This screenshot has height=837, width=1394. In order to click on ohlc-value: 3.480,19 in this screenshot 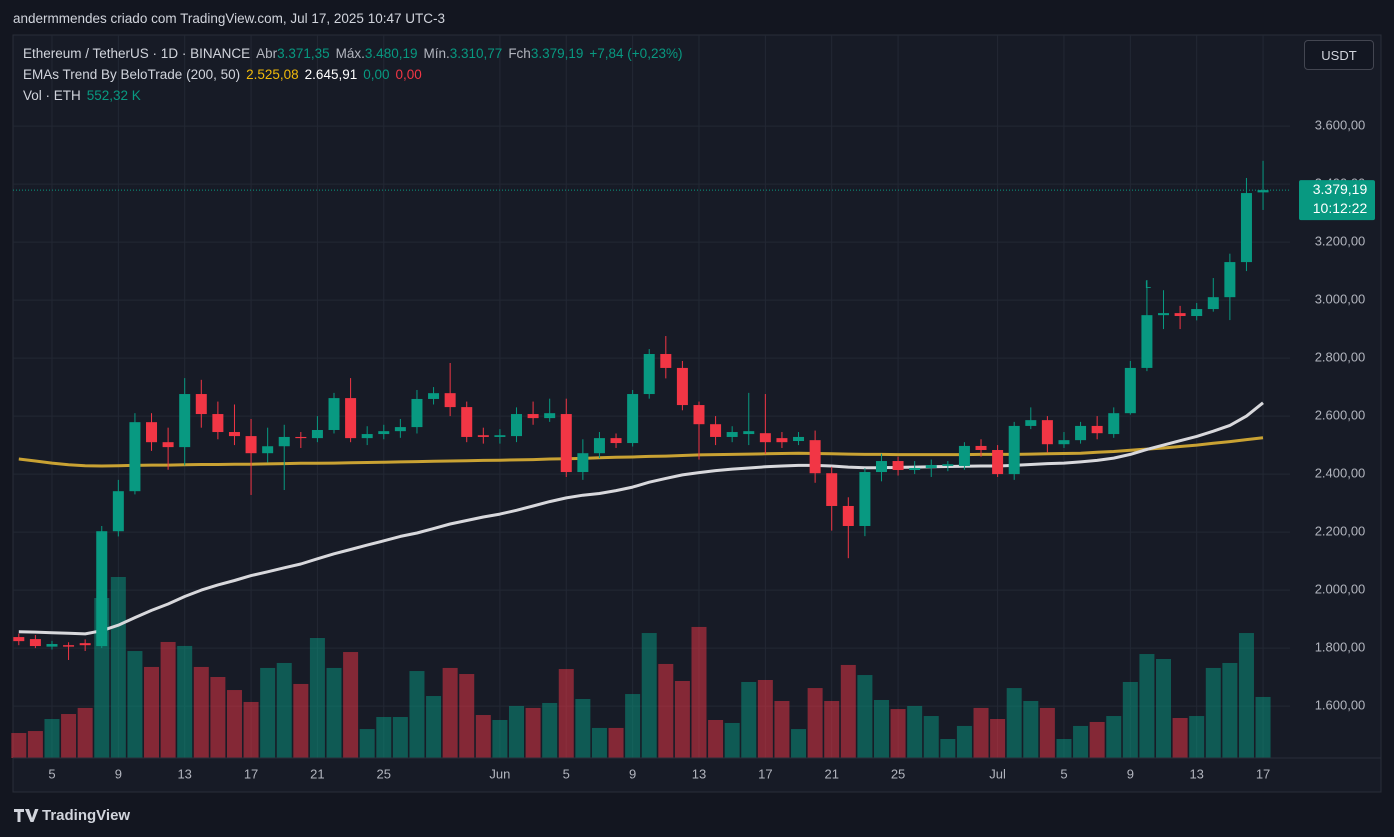, I will do `click(391, 53)`.